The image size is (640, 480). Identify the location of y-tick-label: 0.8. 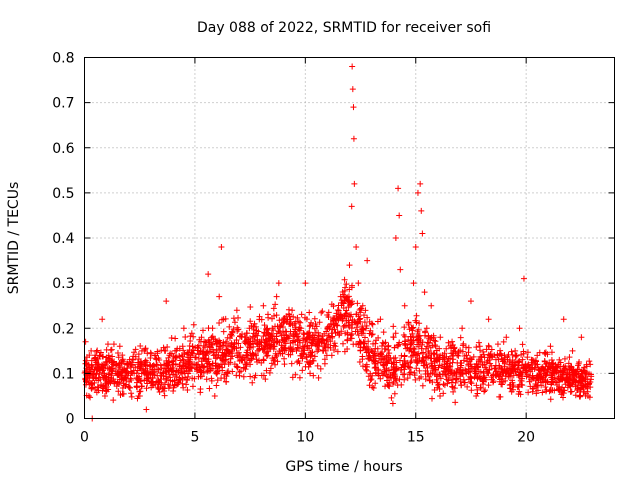
(63, 59).